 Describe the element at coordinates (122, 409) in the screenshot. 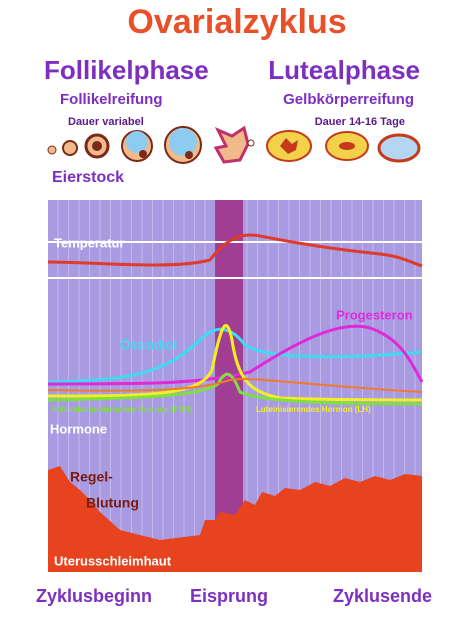

I see `fsh-label: Follikelstimulierendes Hormon (FSH)` at that location.